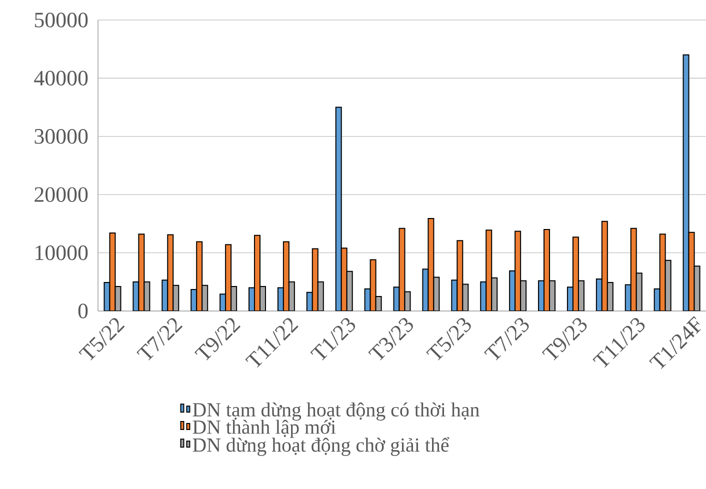 The width and height of the screenshot is (706, 489). Describe the element at coordinates (61, 194) in the screenshot. I see `y-tick-label: 20000` at that location.